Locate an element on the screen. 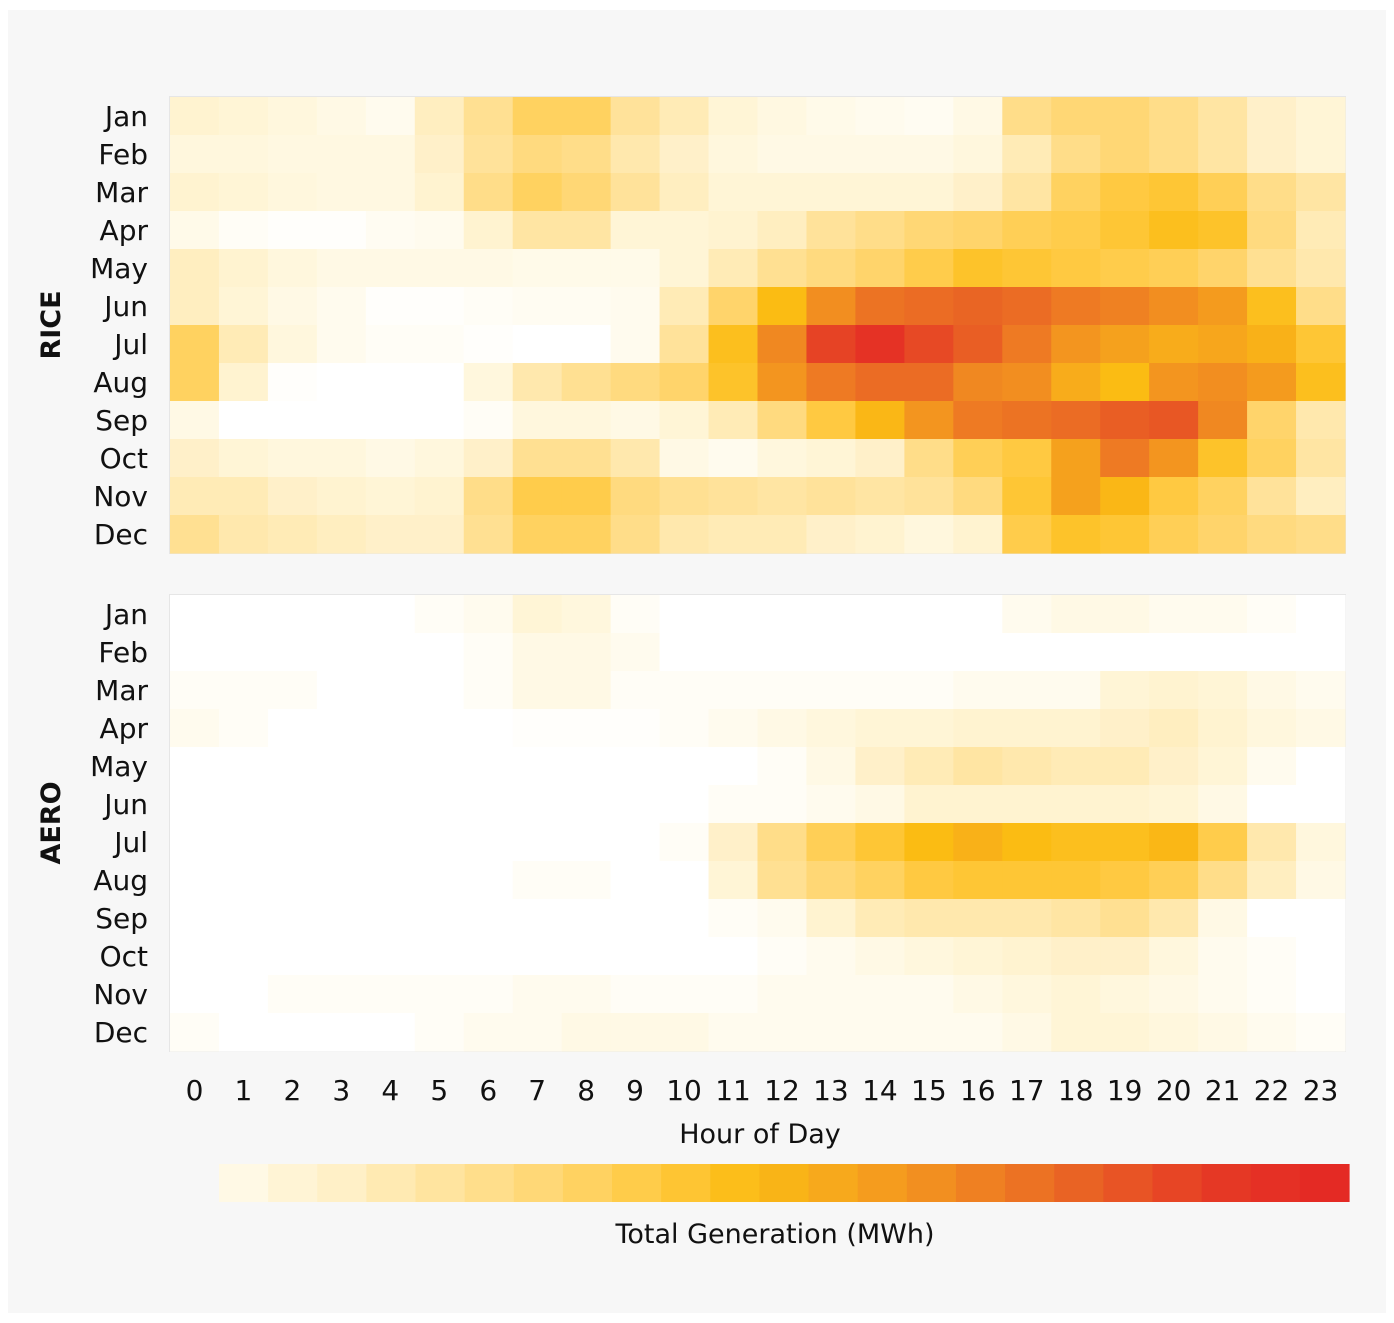 The width and height of the screenshot is (1394, 1323). panel-label: RICE is located at coordinates (51, 324).